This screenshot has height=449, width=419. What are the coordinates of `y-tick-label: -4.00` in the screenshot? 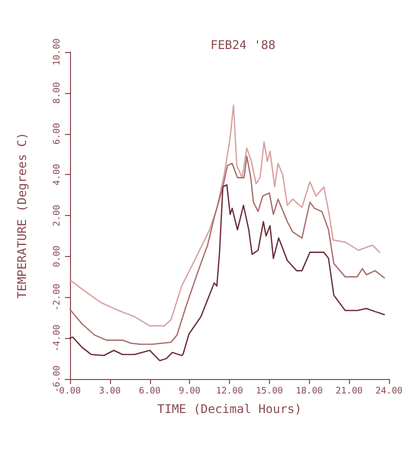 It's located at (57, 338).